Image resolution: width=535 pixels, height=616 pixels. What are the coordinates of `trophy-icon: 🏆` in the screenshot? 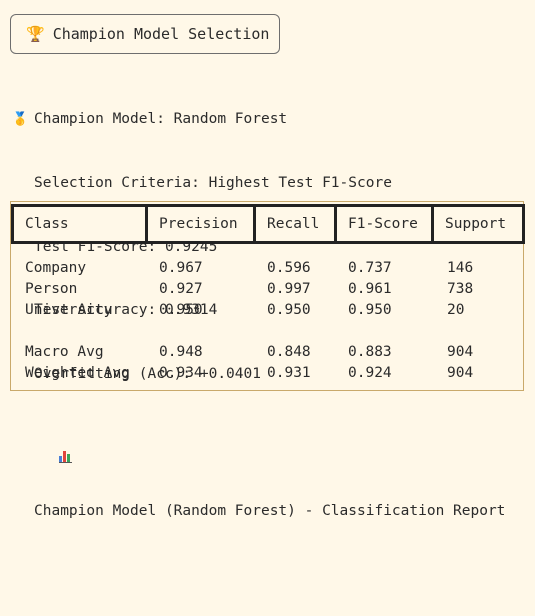 It's located at (35, 34).